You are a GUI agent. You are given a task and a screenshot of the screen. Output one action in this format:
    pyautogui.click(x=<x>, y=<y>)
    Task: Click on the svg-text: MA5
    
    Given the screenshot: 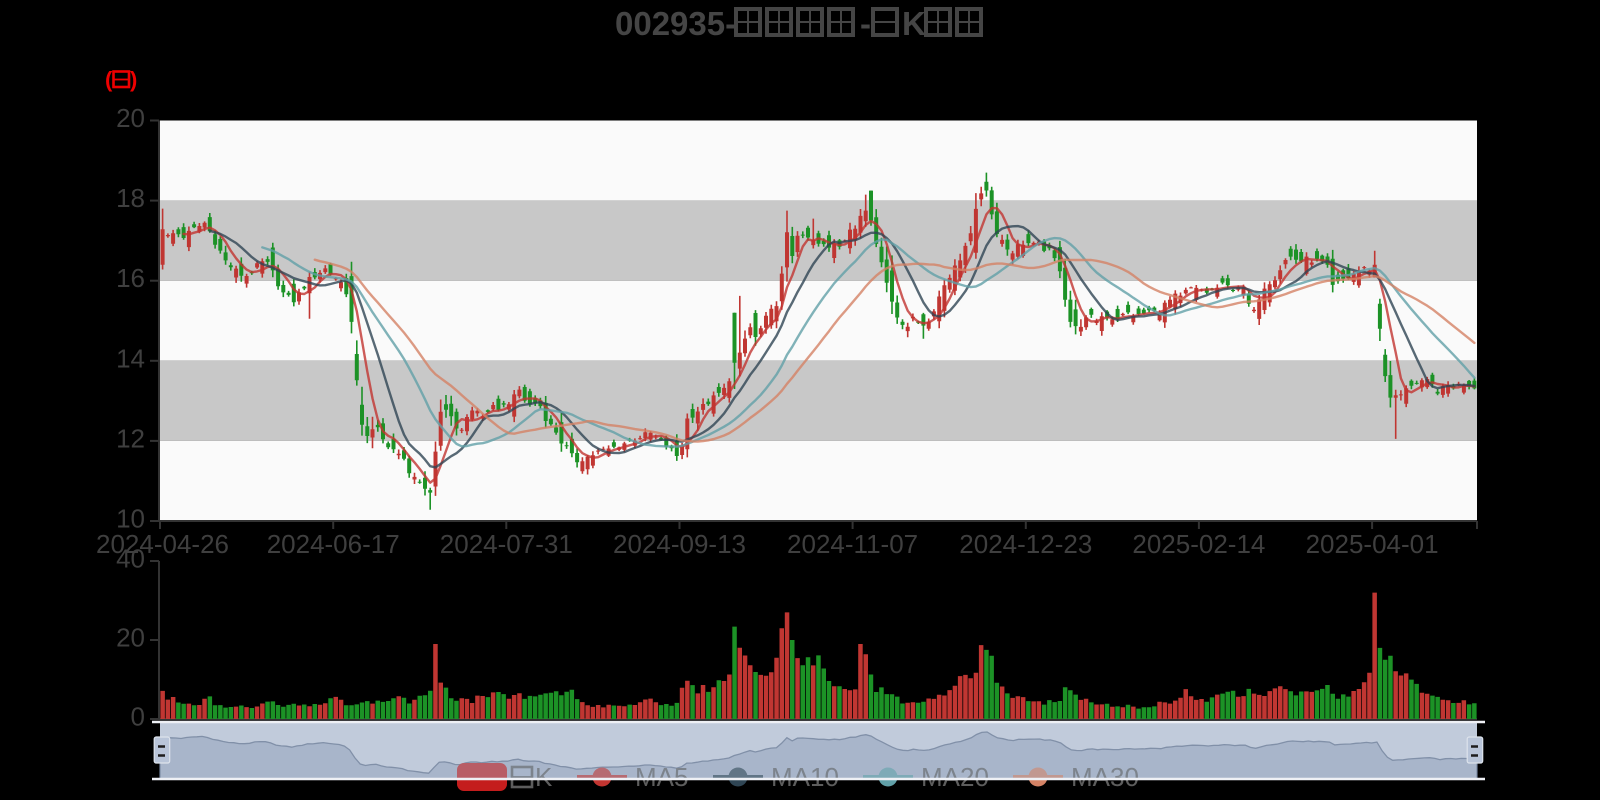 What is the action you would take?
    pyautogui.click(x=661, y=777)
    